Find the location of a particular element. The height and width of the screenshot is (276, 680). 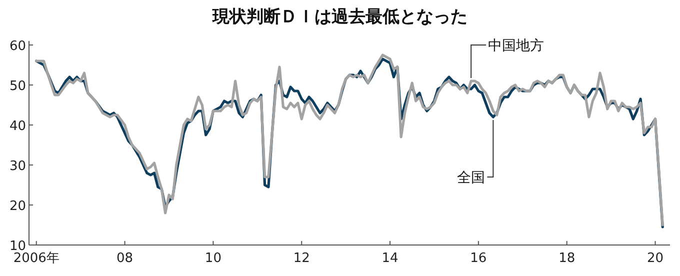

x-tick-label: 2006年 is located at coordinates (36, 258).